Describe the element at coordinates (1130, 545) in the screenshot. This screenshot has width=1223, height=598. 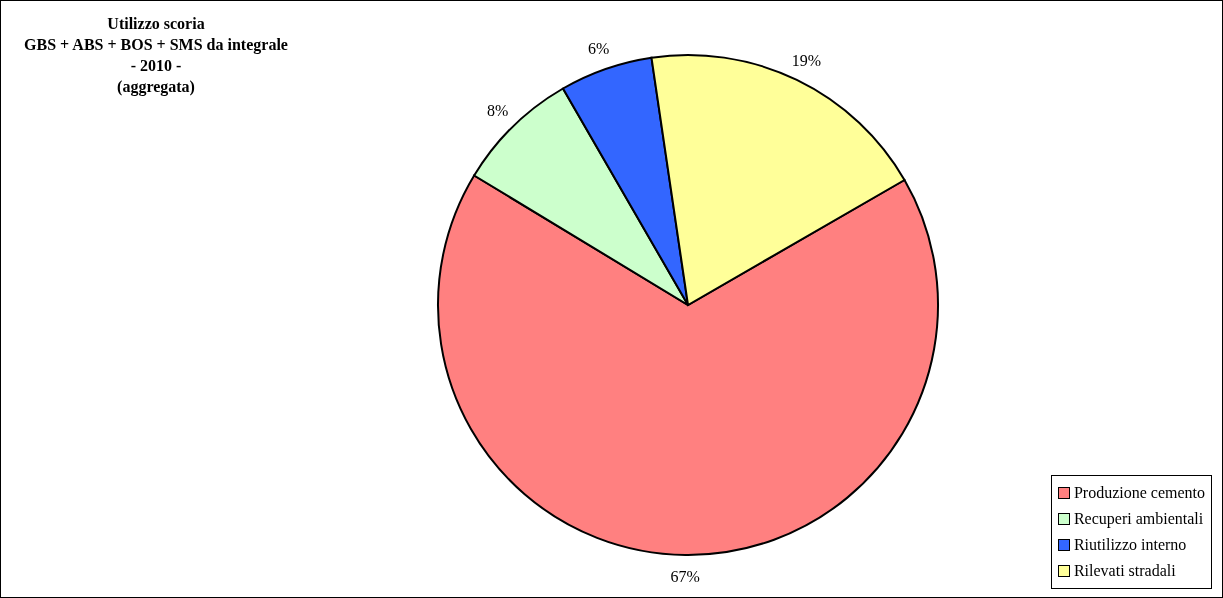
I see `legend-label: Riutilizzo interno` at that location.